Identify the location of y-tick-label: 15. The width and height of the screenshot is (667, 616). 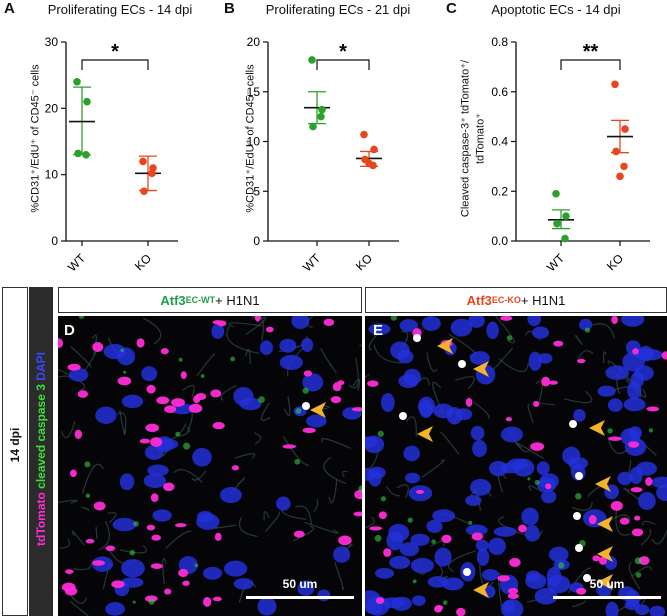
(254, 92).